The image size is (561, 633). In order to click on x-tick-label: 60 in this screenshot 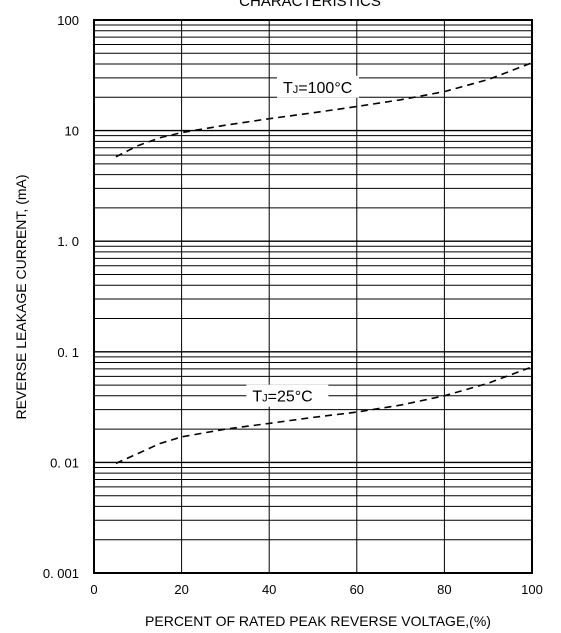, I will do `click(357, 589)`.